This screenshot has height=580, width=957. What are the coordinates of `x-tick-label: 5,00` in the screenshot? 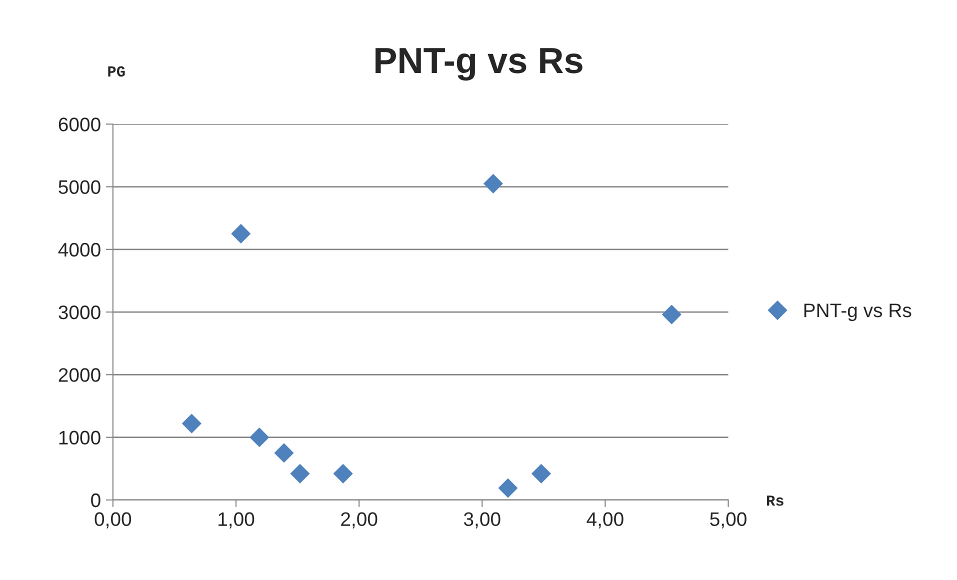 It's located at (728, 520).